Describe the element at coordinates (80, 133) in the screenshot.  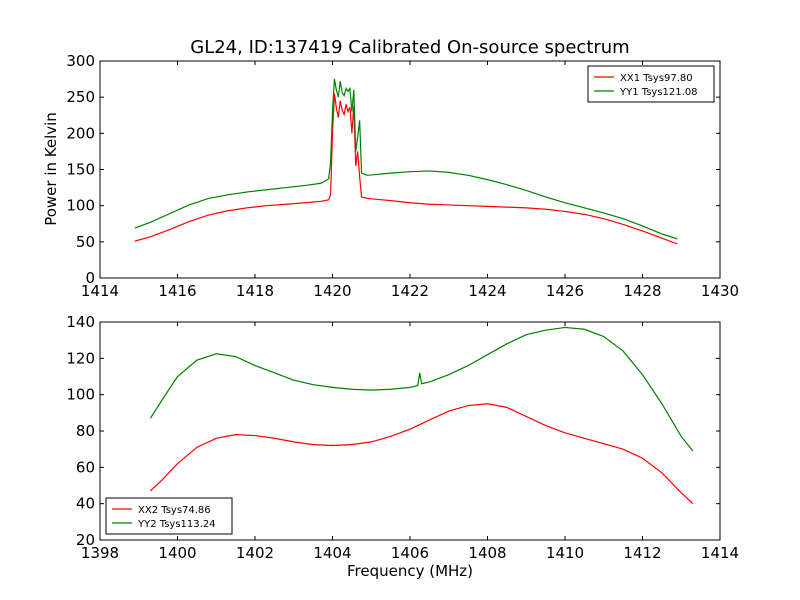
I see `y-tick-label: 200` at that location.